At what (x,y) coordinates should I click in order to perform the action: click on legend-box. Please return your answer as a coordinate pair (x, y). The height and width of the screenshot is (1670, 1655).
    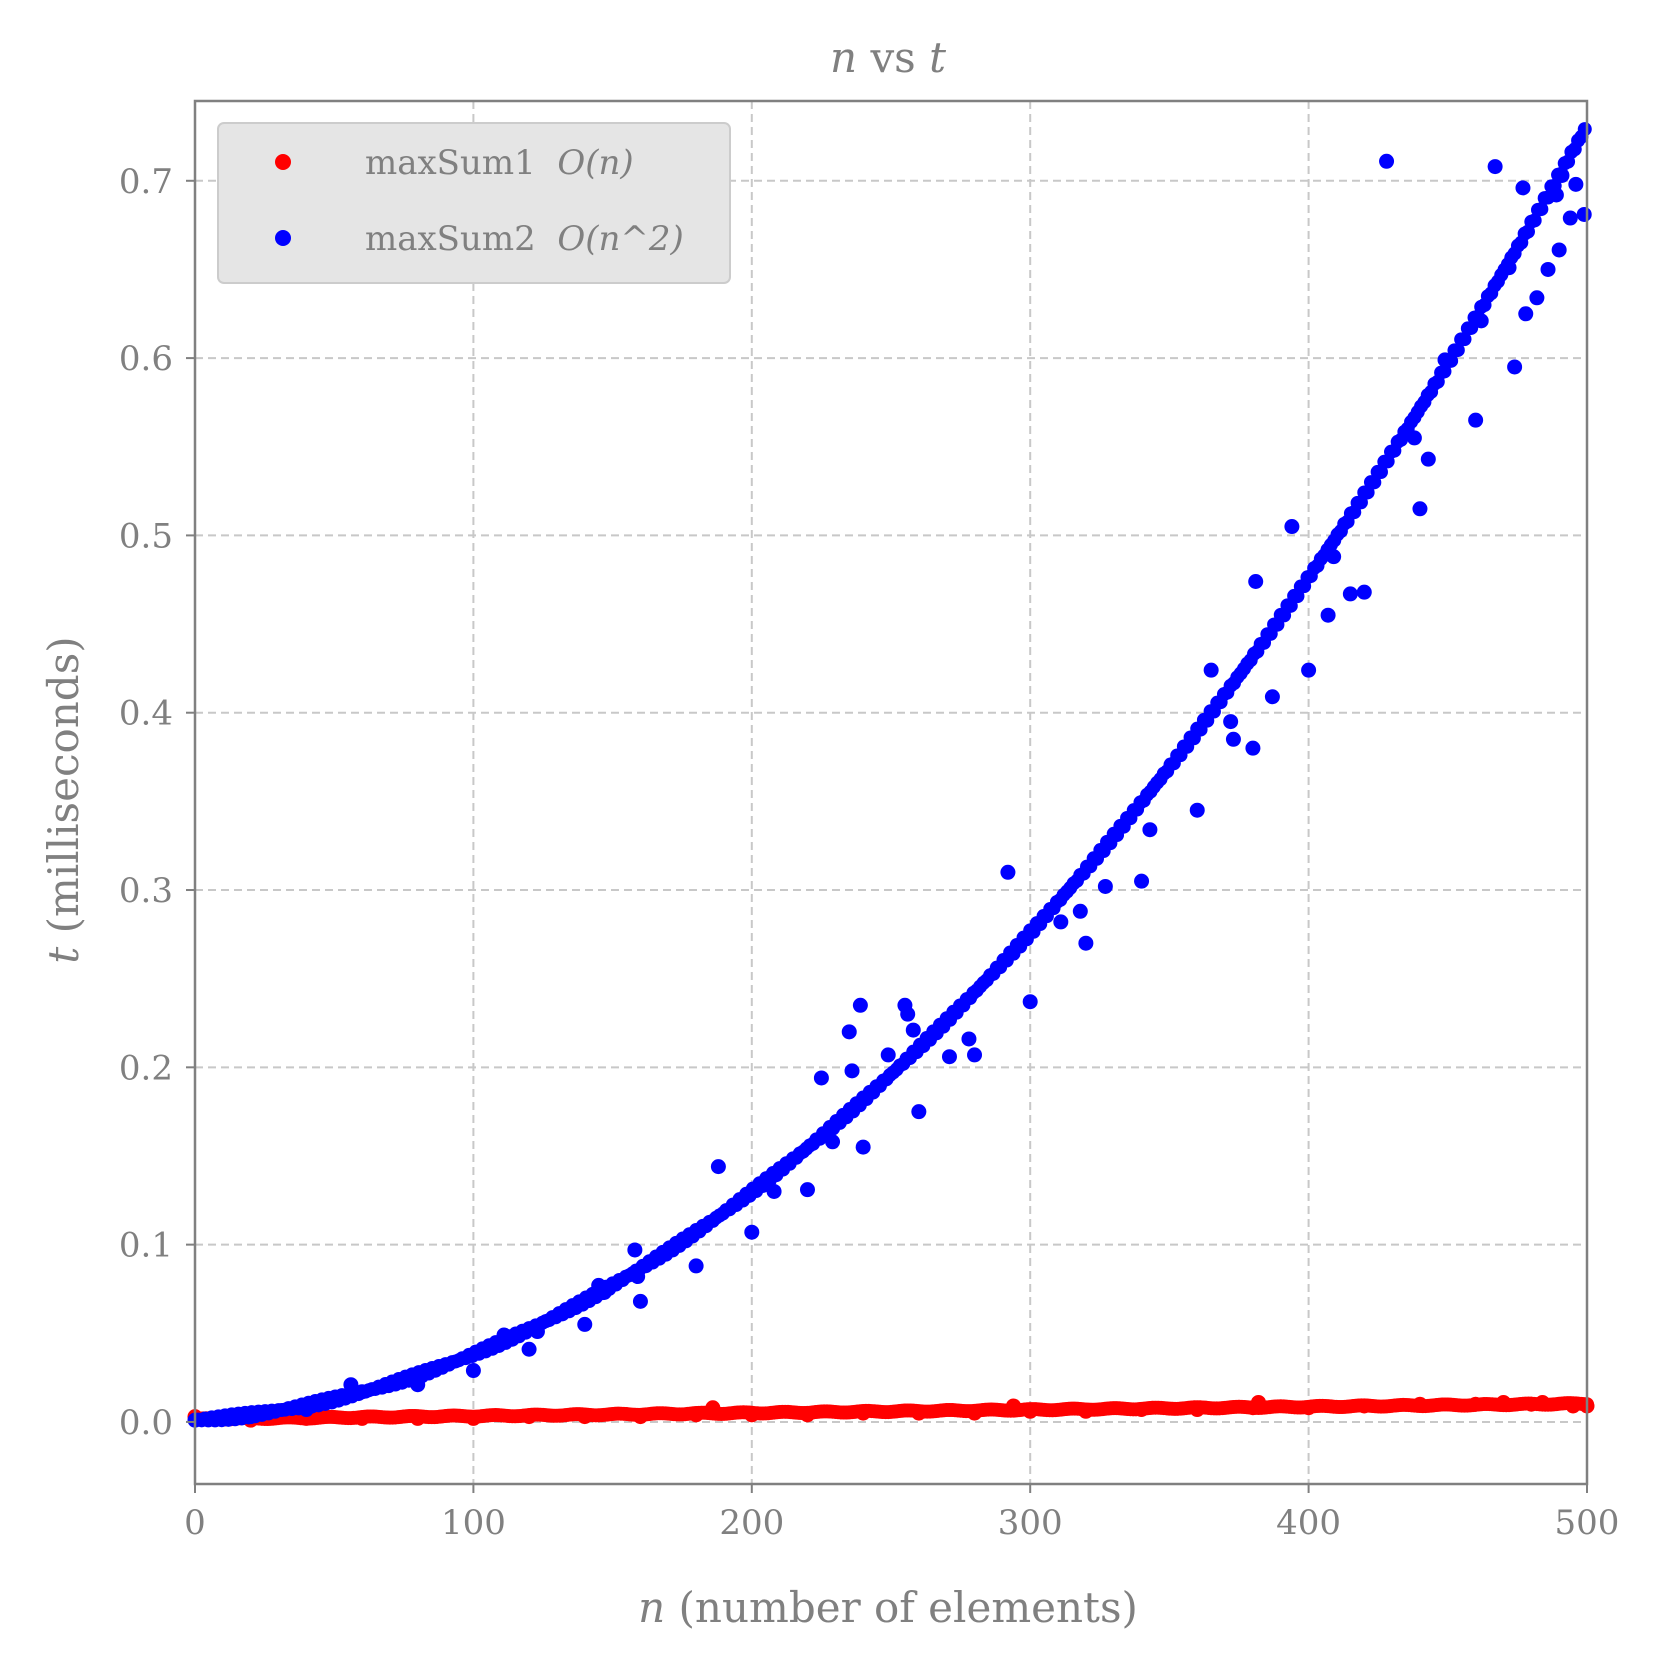
    Looking at the image, I should click on (474, 203).